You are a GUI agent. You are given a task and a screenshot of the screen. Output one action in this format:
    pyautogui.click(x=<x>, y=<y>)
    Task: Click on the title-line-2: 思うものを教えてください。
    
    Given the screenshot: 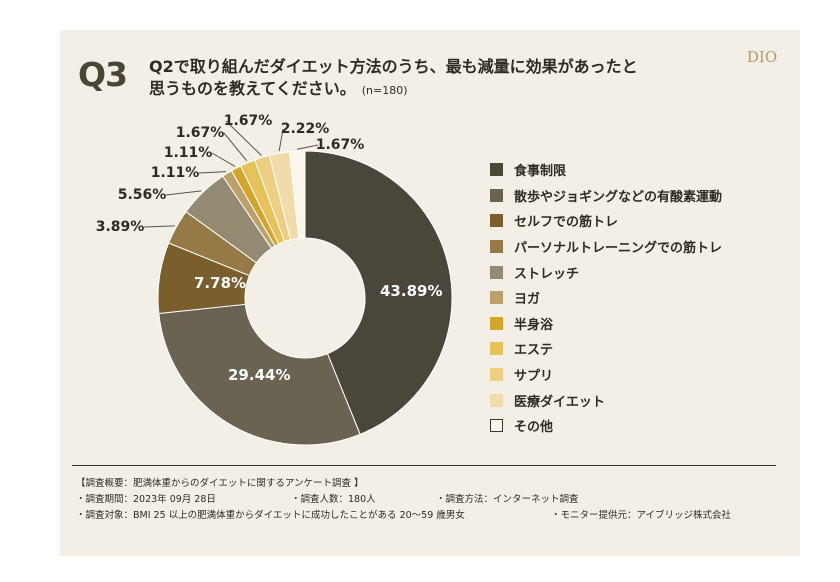 What is the action you would take?
    pyautogui.click(x=252, y=88)
    